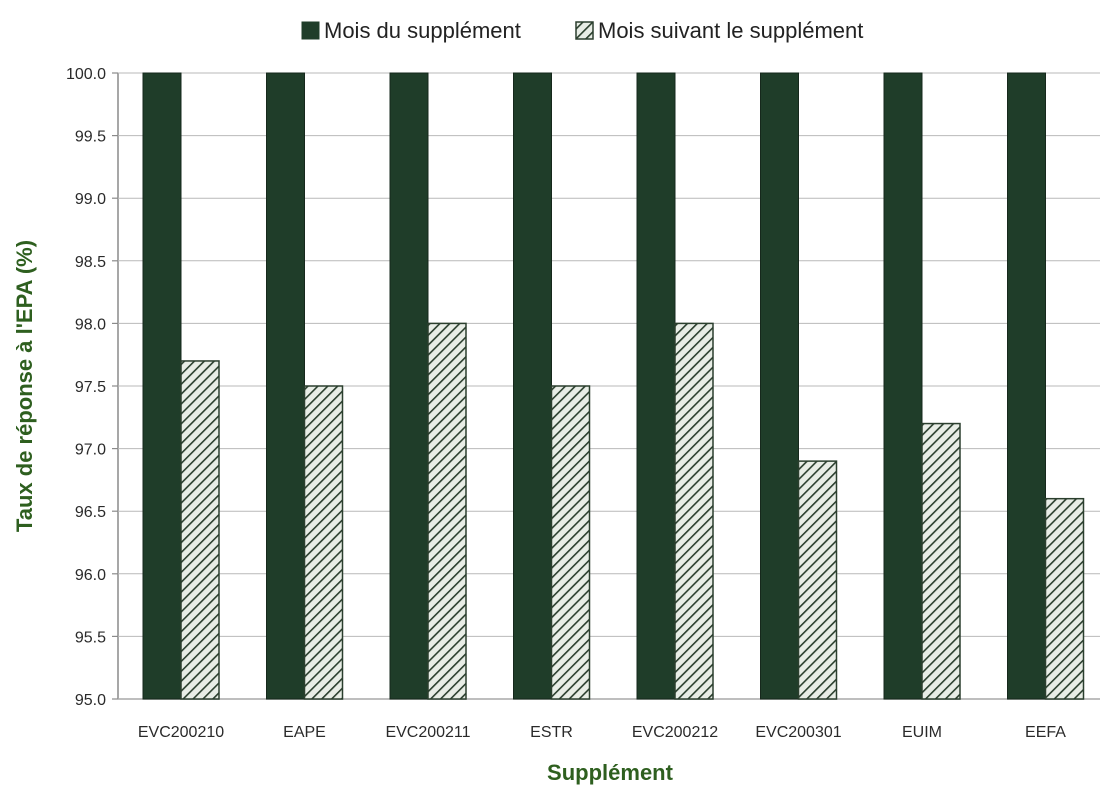 The image size is (1100, 785). Describe the element at coordinates (304, 732) in the screenshot. I see `x-tick-label: EAPE` at that location.